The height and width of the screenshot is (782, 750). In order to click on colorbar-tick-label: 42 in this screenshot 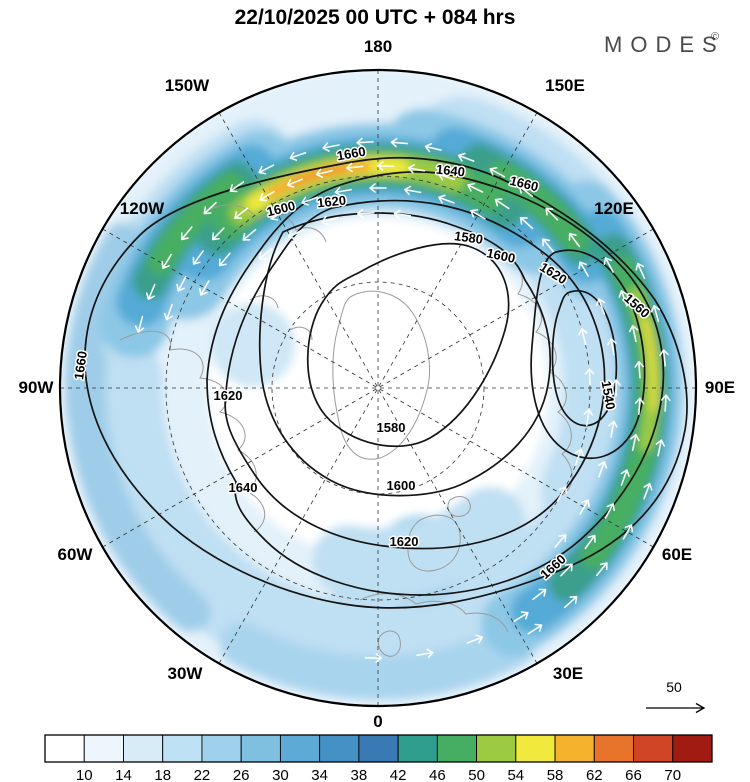, I will do `click(398, 774)`.